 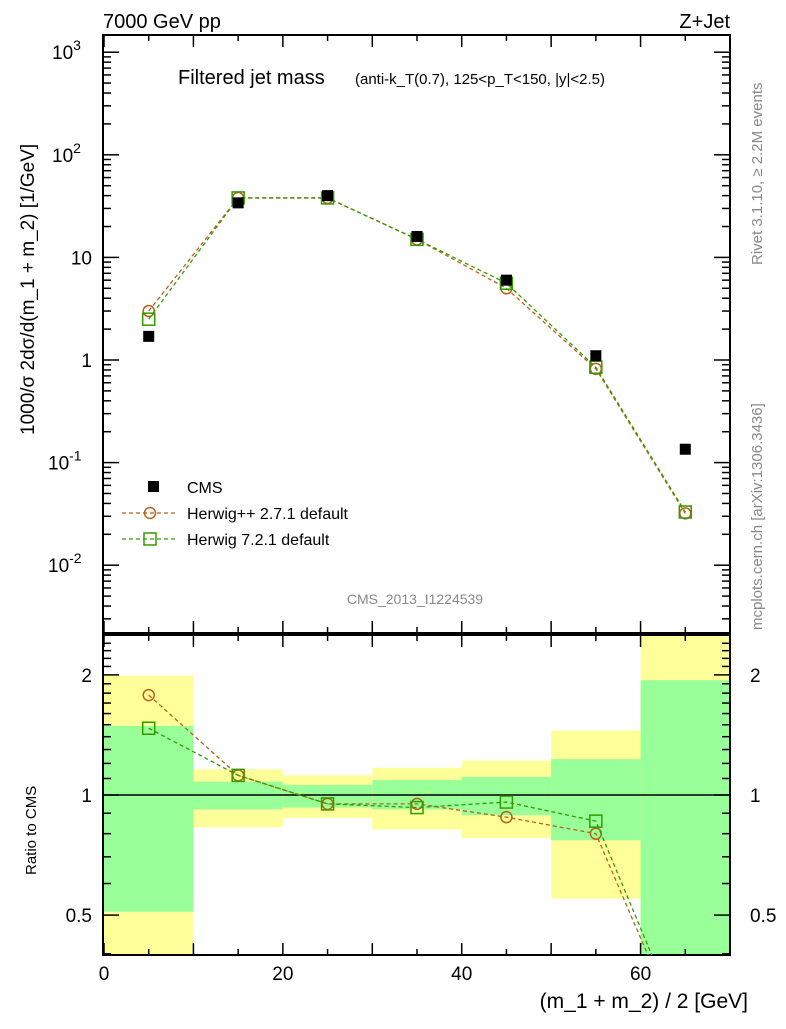 I want to click on legend-cms-marker, so click(x=153, y=486).